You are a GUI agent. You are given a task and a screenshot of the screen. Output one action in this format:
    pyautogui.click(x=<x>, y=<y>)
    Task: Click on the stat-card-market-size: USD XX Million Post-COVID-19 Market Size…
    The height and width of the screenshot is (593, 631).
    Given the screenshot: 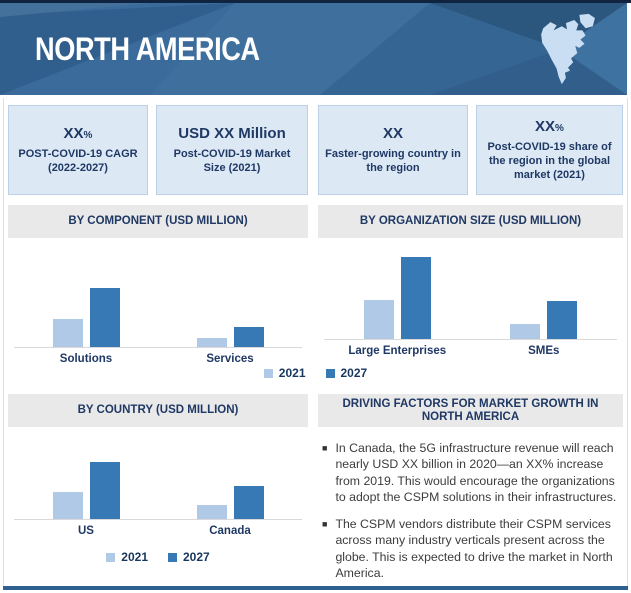 What is the action you would take?
    pyautogui.click(x=232, y=150)
    